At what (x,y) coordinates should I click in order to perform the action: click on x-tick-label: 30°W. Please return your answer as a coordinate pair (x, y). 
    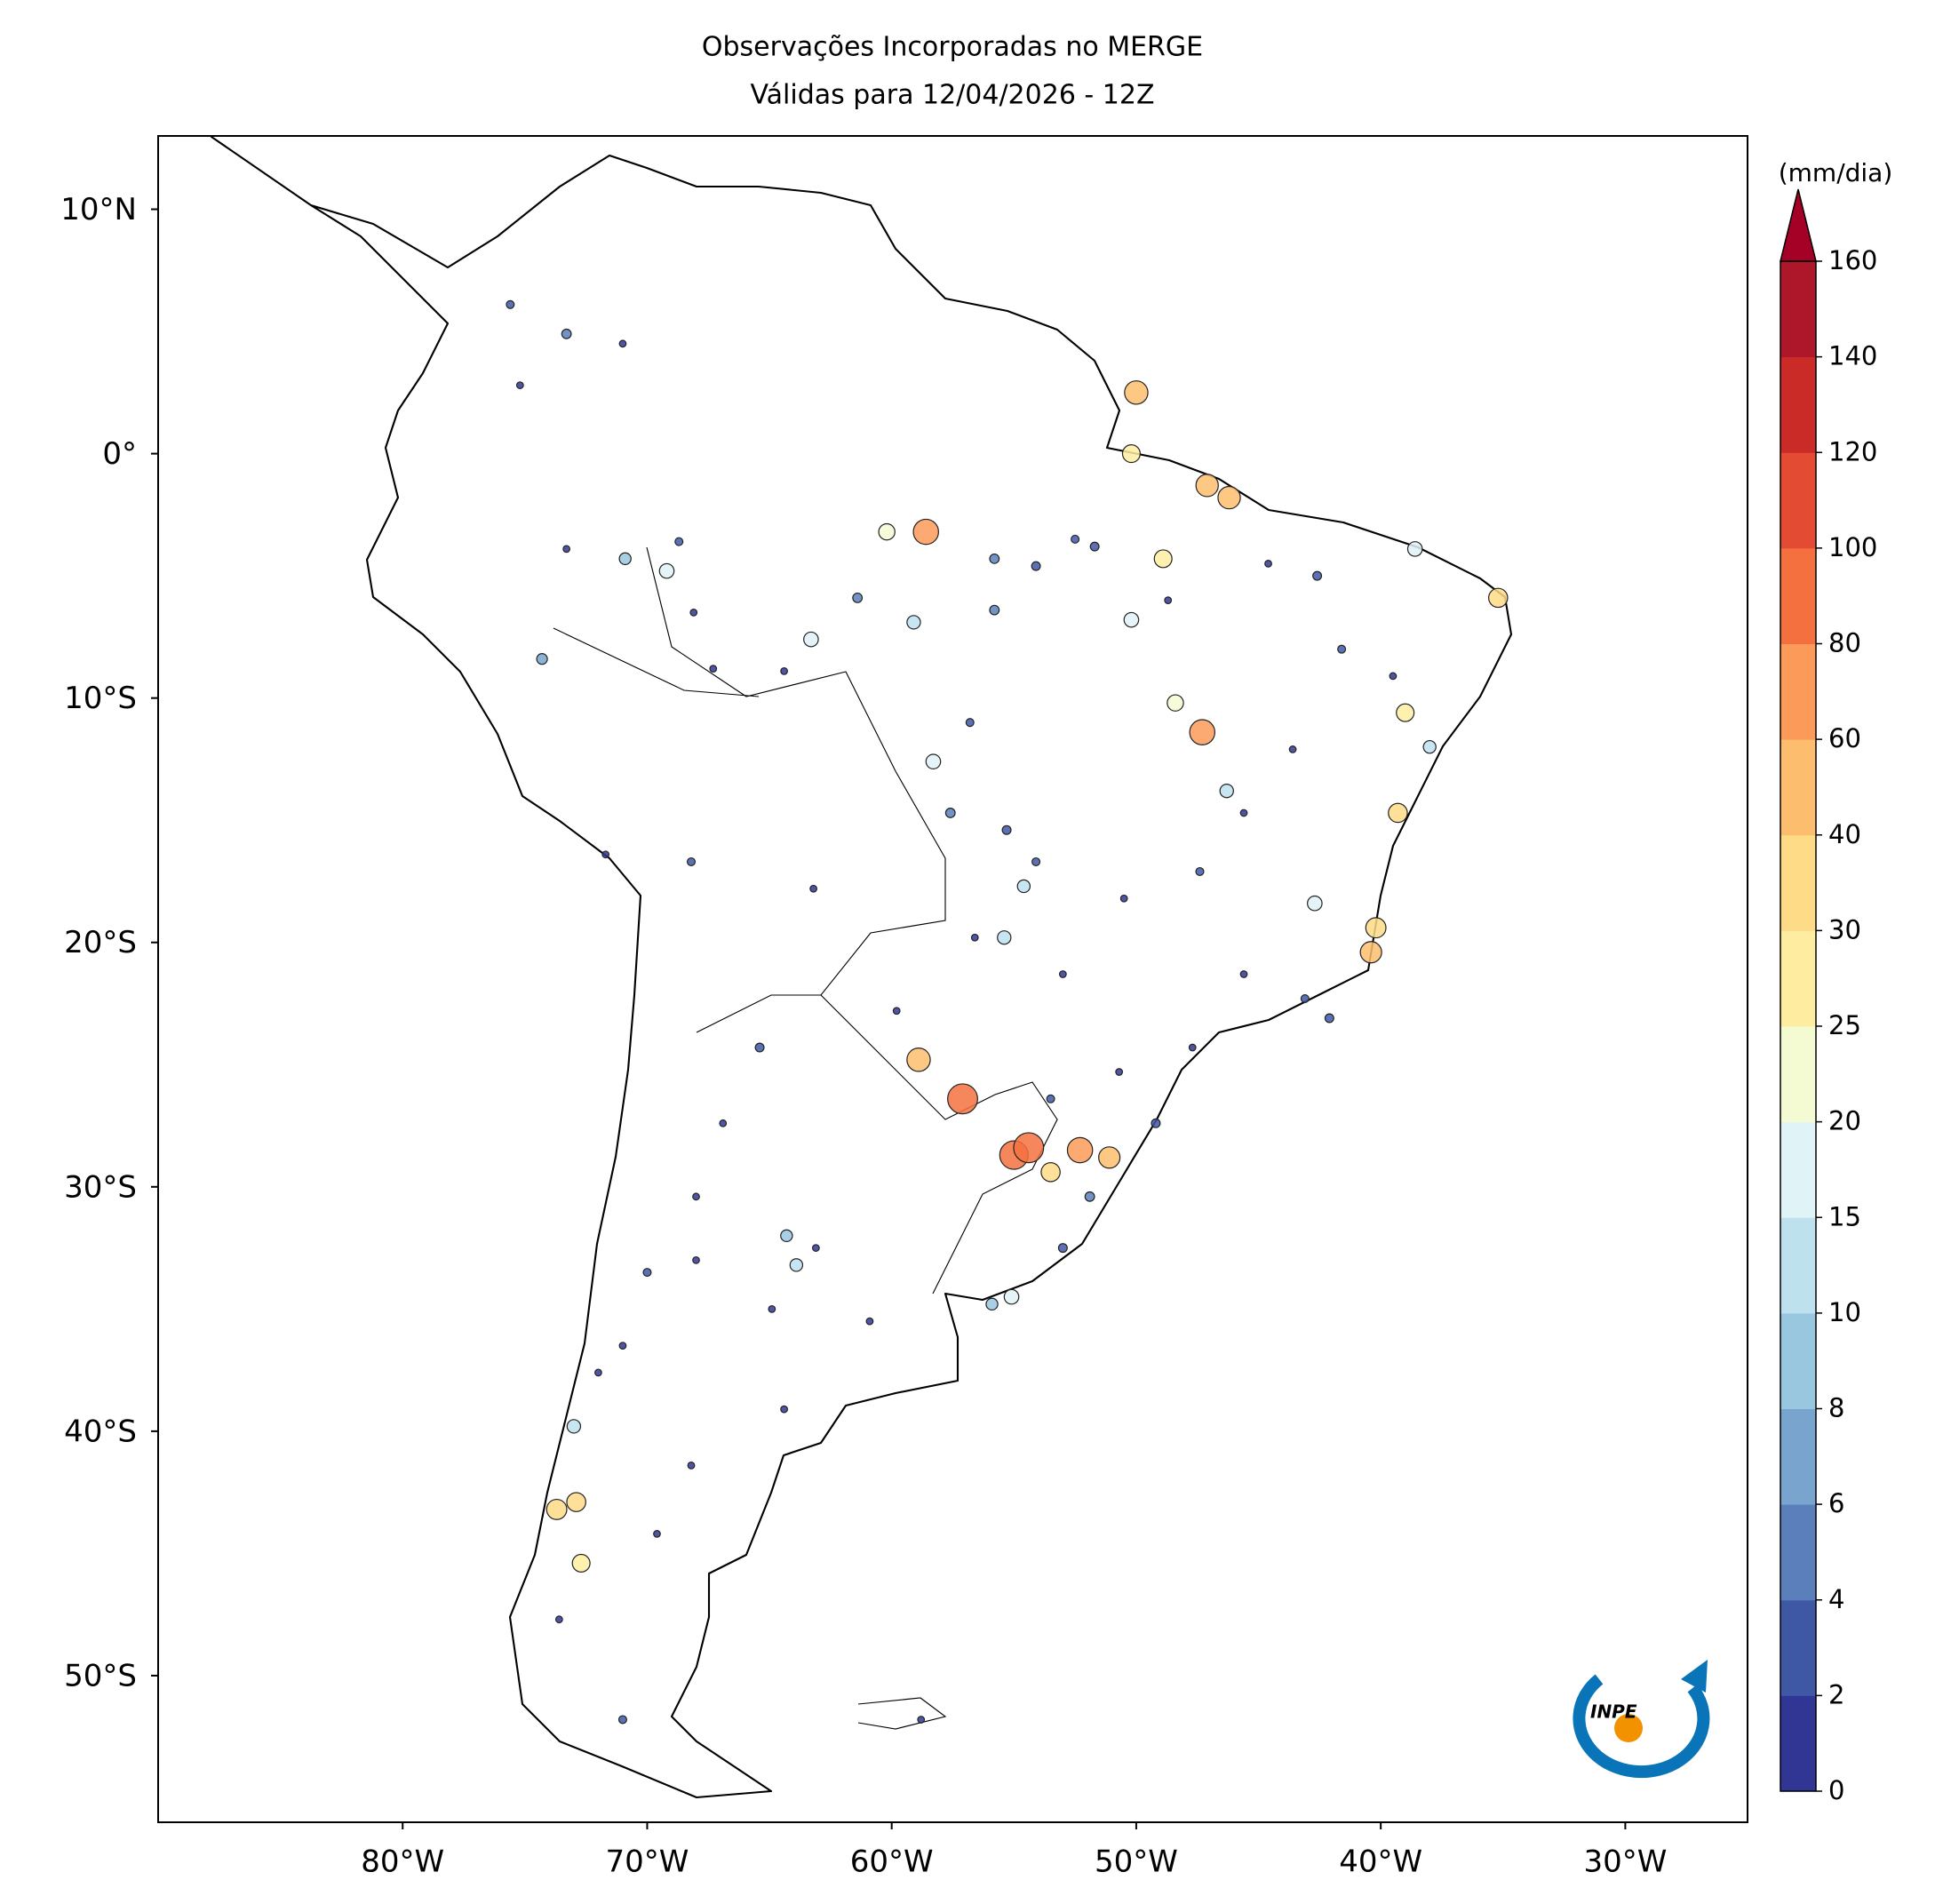
    Looking at the image, I should click on (1625, 1862).